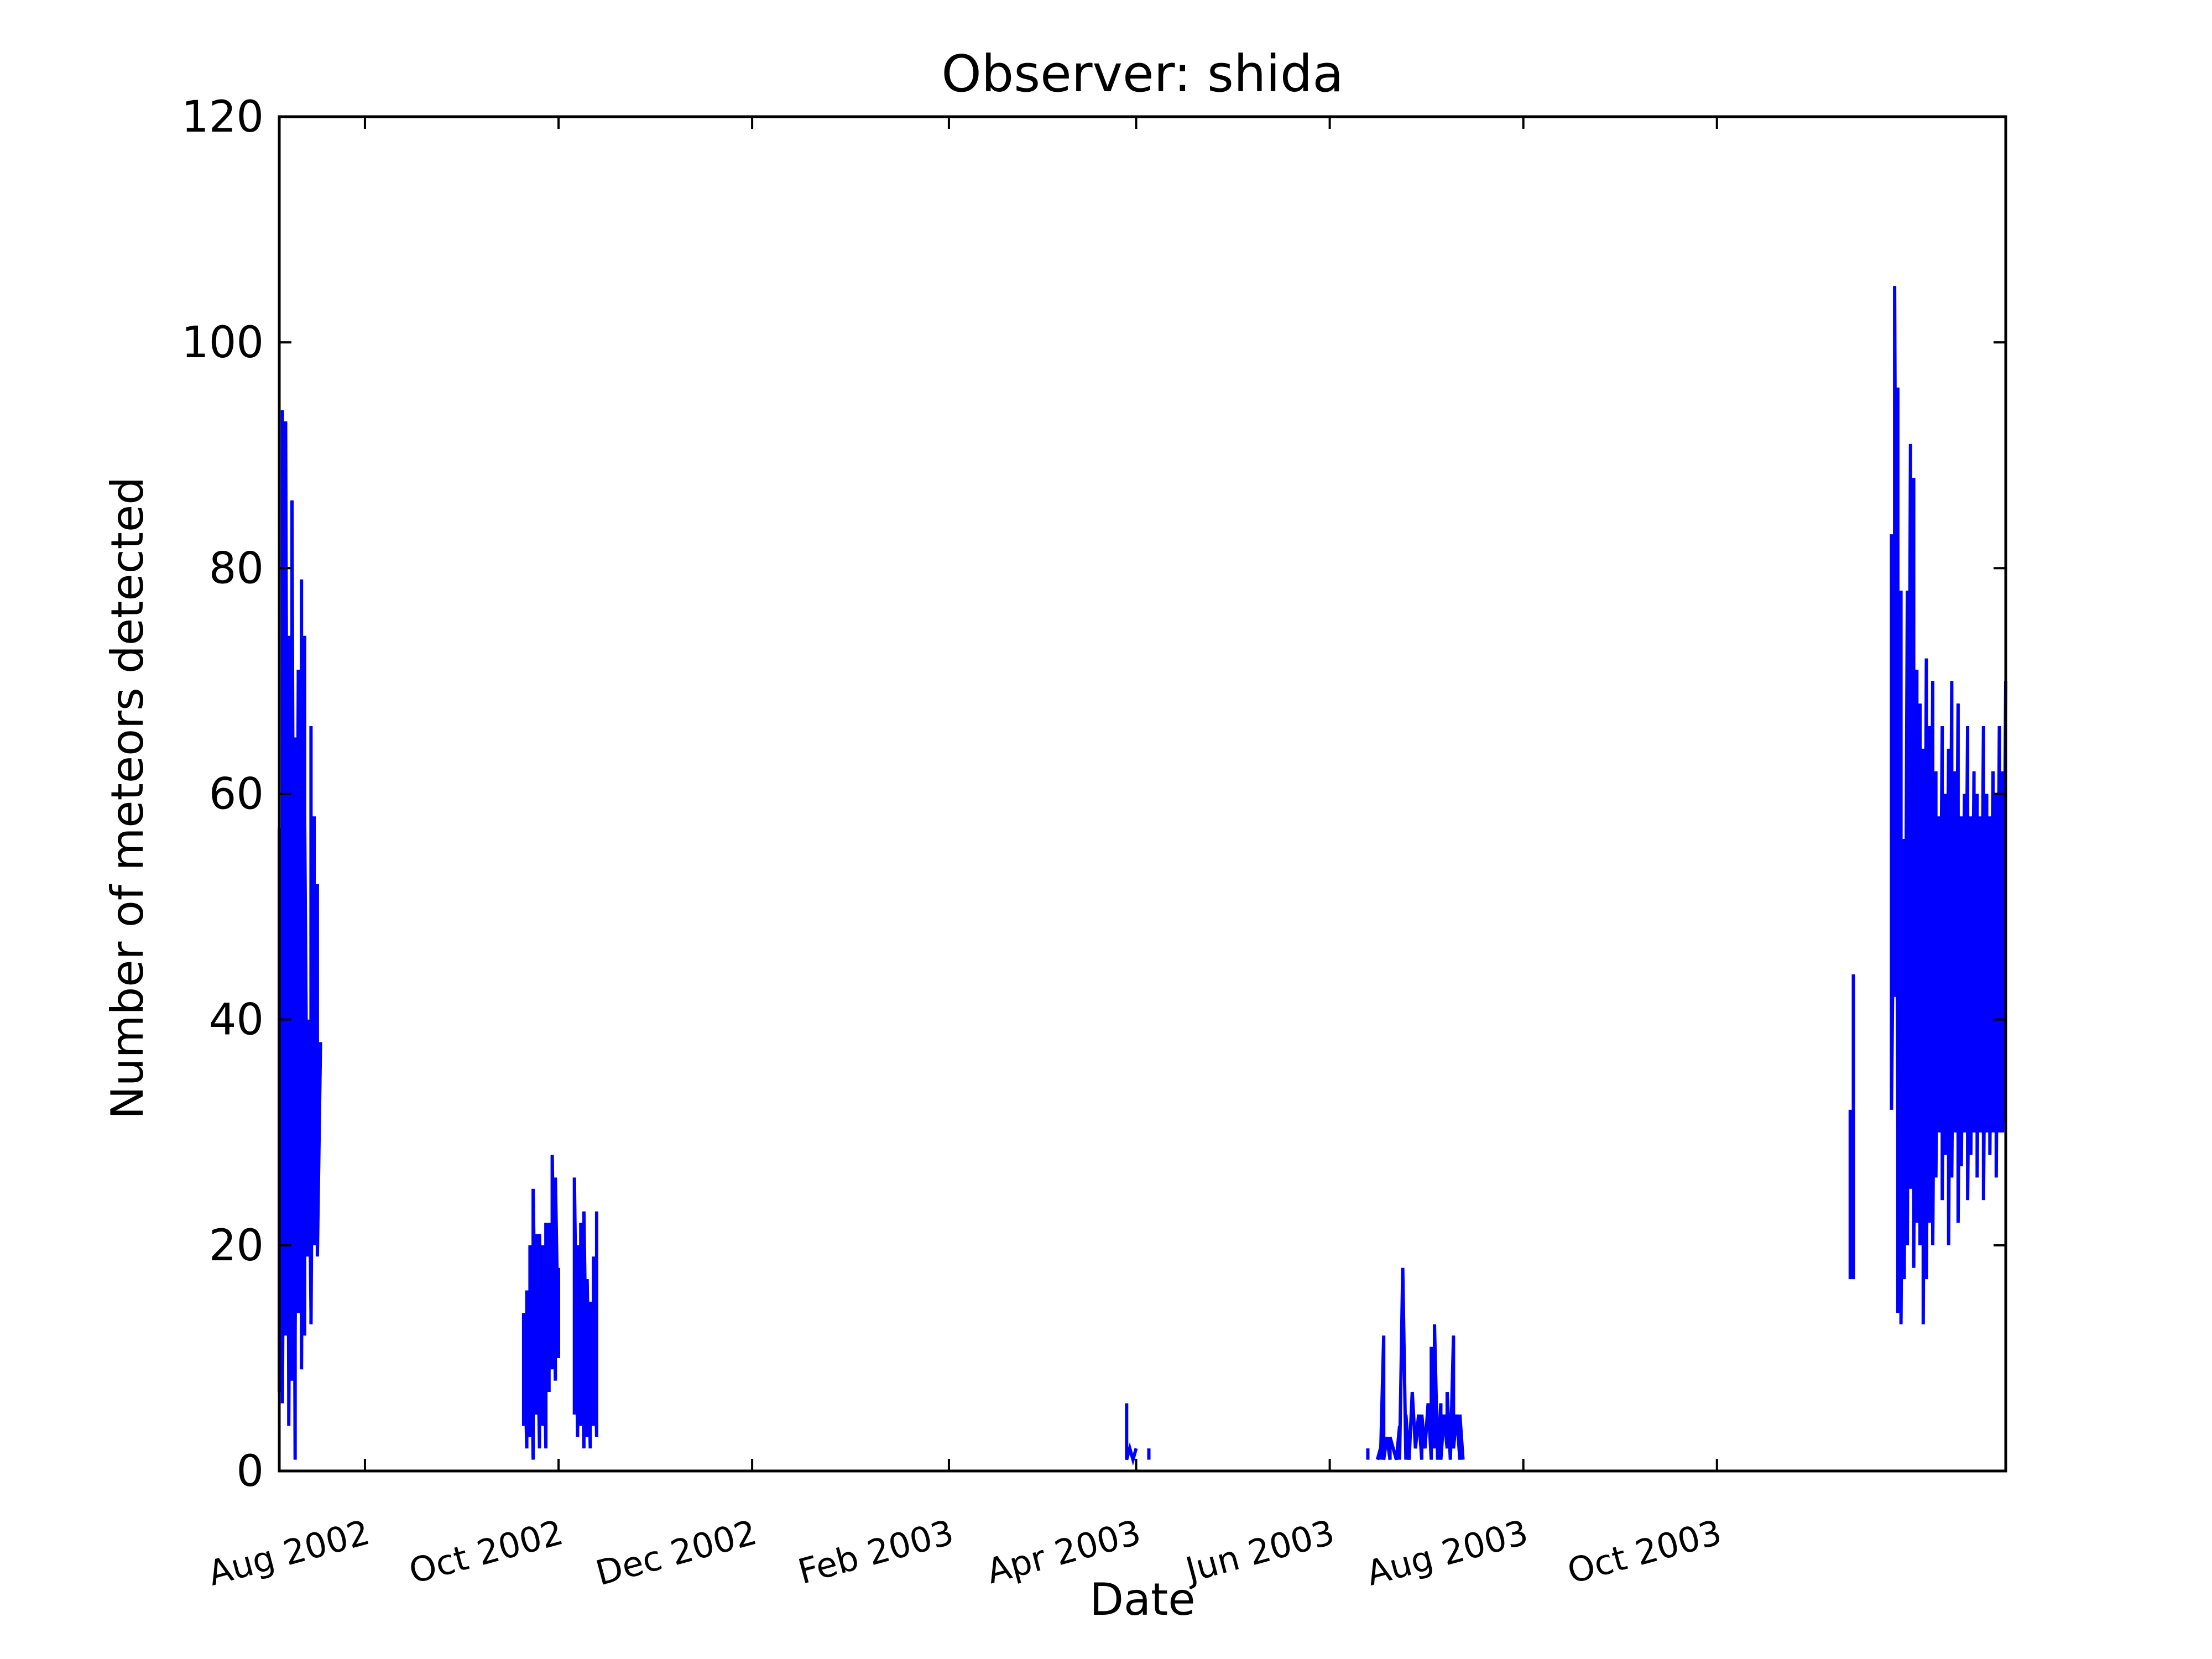 Image resolution: width=2212 pixels, height=1659 pixels. Describe the element at coordinates (1142, 73) in the screenshot. I see `chart-title: Observer: shida` at that location.